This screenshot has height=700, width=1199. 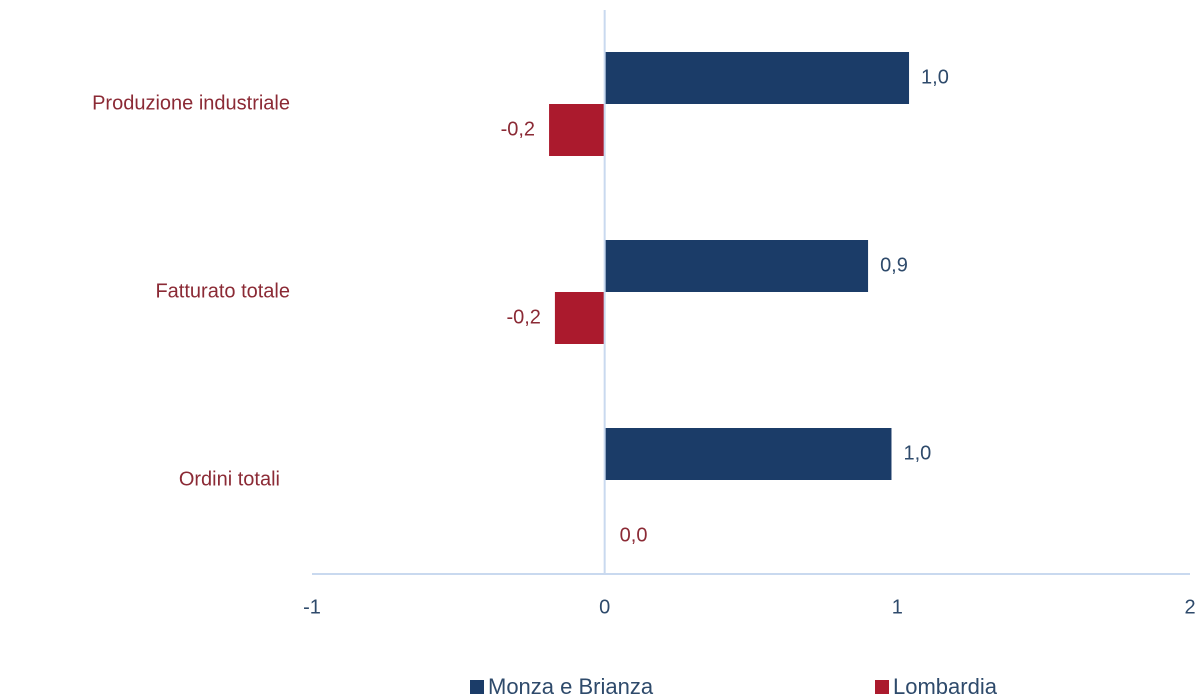 What do you see at coordinates (312, 607) in the screenshot?
I see `x-tick-label: -1` at bounding box center [312, 607].